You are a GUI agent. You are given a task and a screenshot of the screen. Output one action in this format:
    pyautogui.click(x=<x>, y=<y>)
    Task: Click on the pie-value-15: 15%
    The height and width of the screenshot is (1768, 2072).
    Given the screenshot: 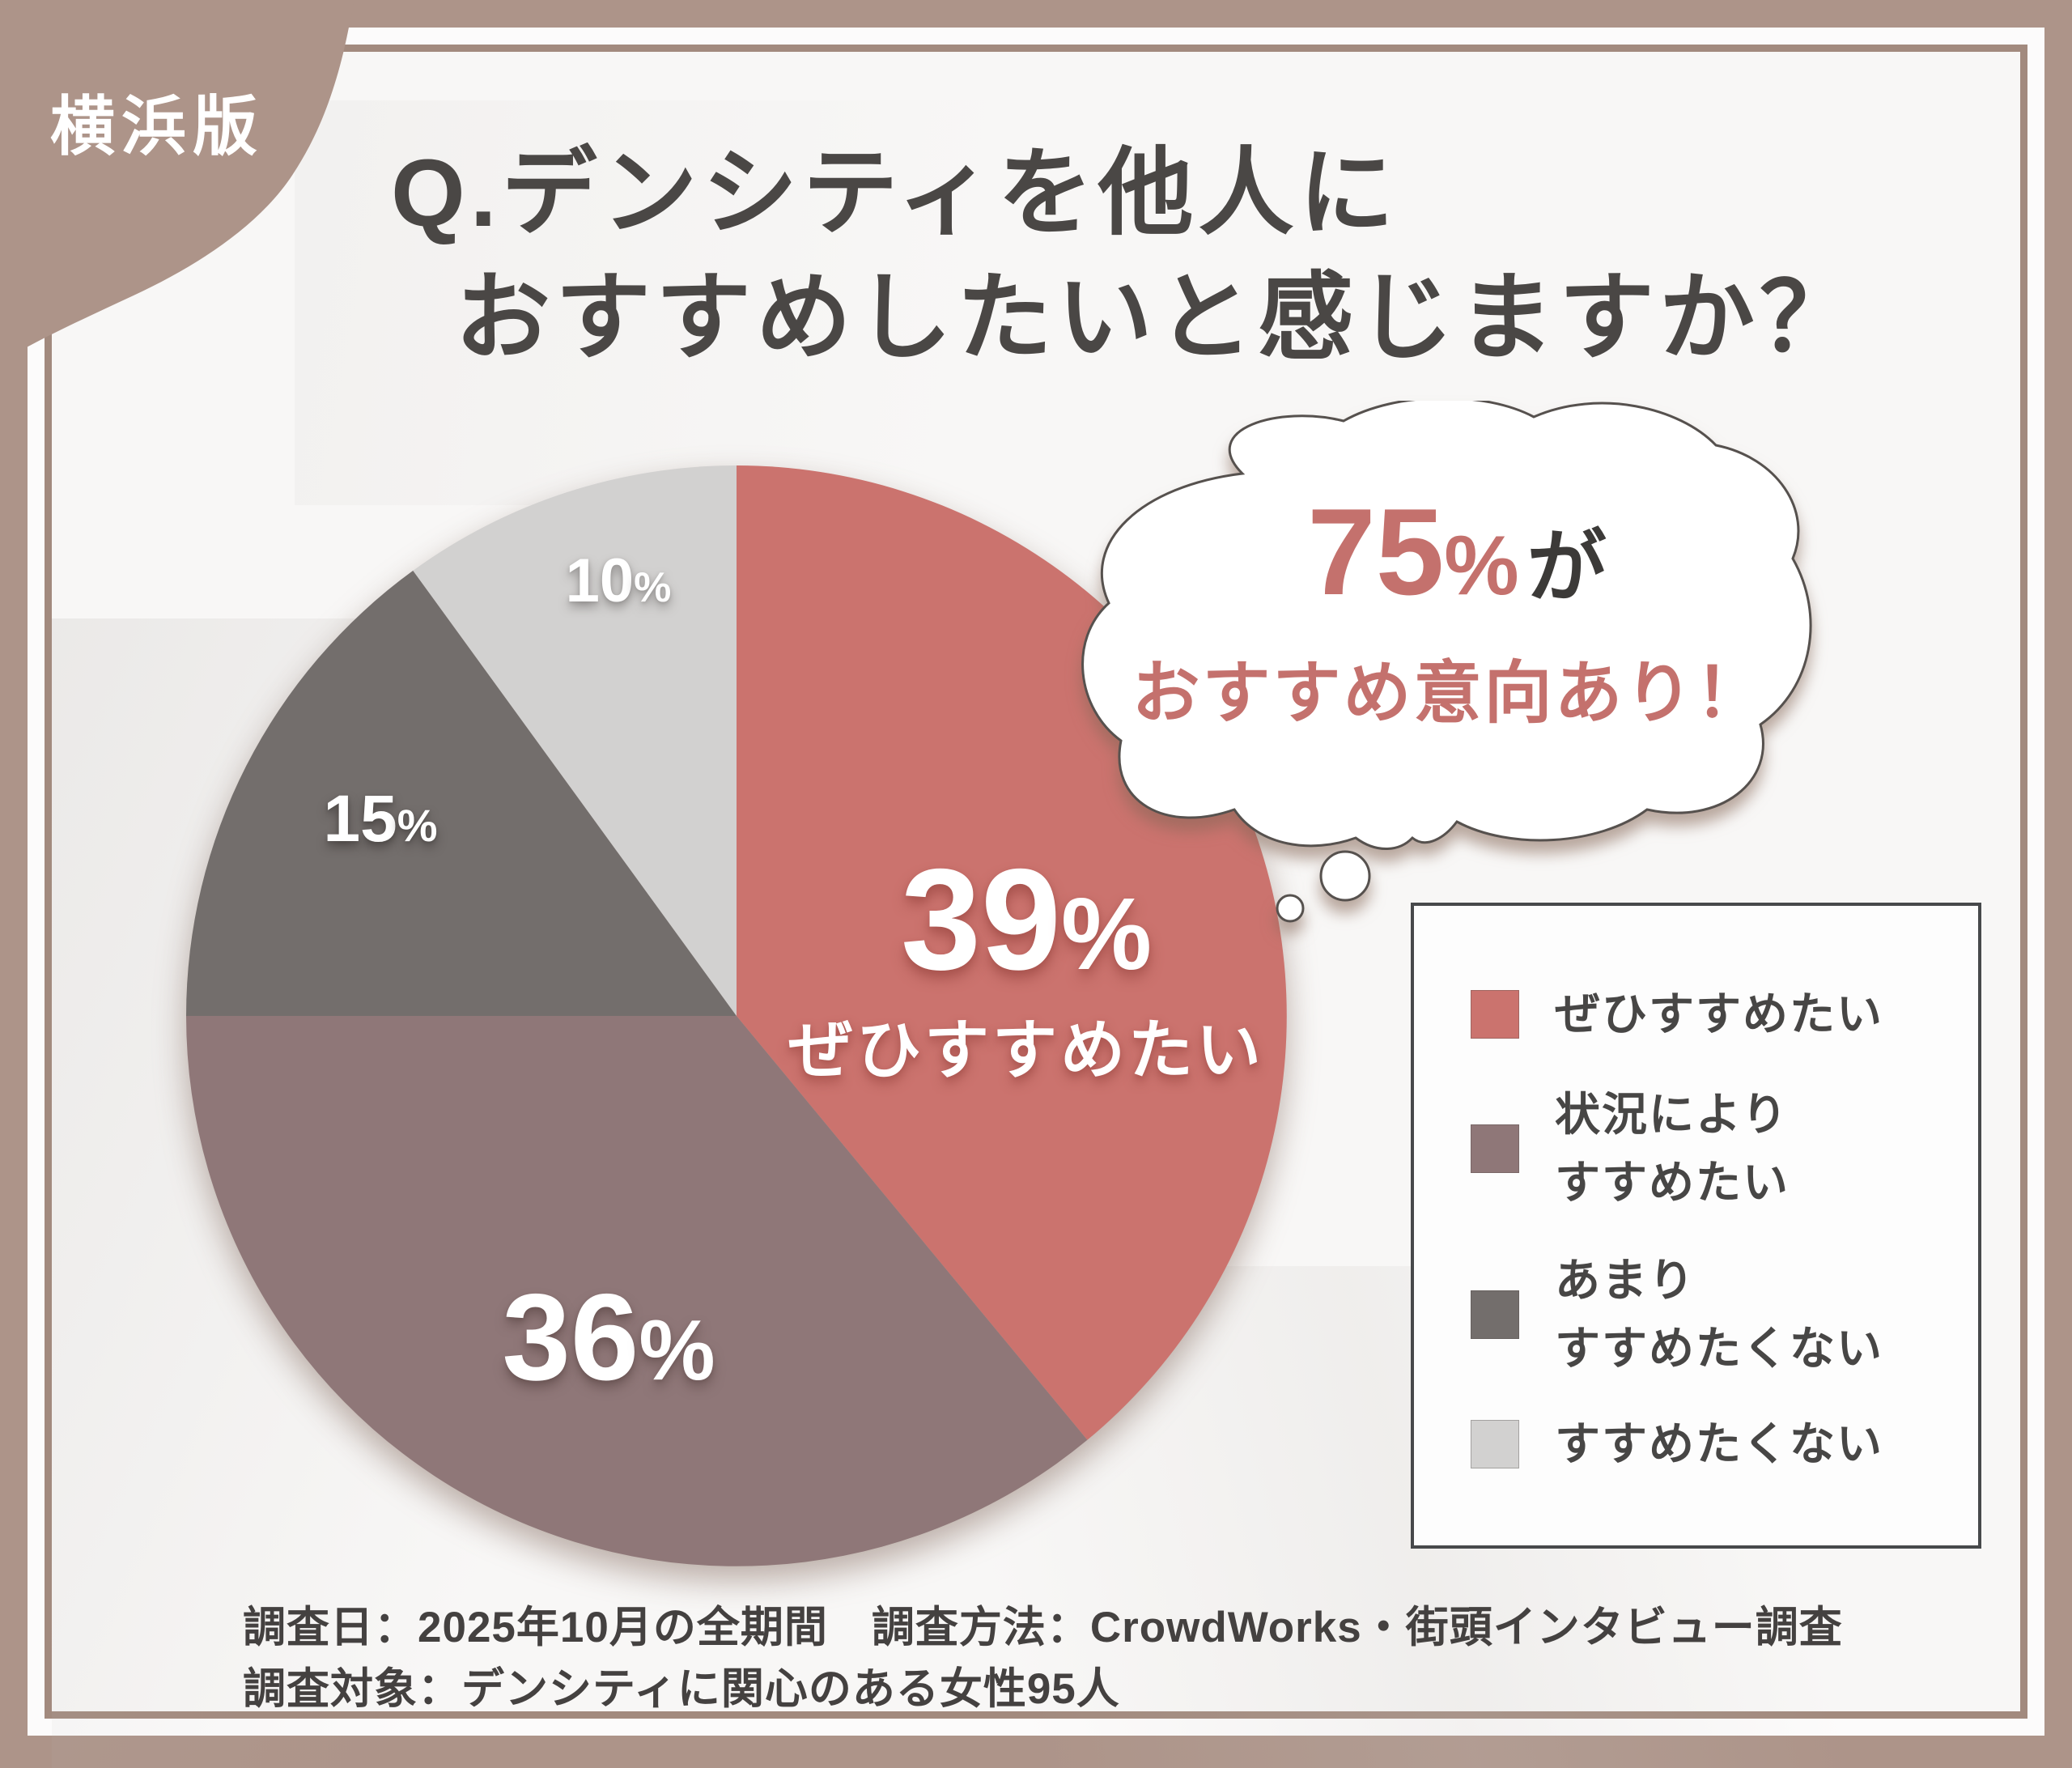 What is the action you would take?
    pyautogui.click(x=380, y=819)
    